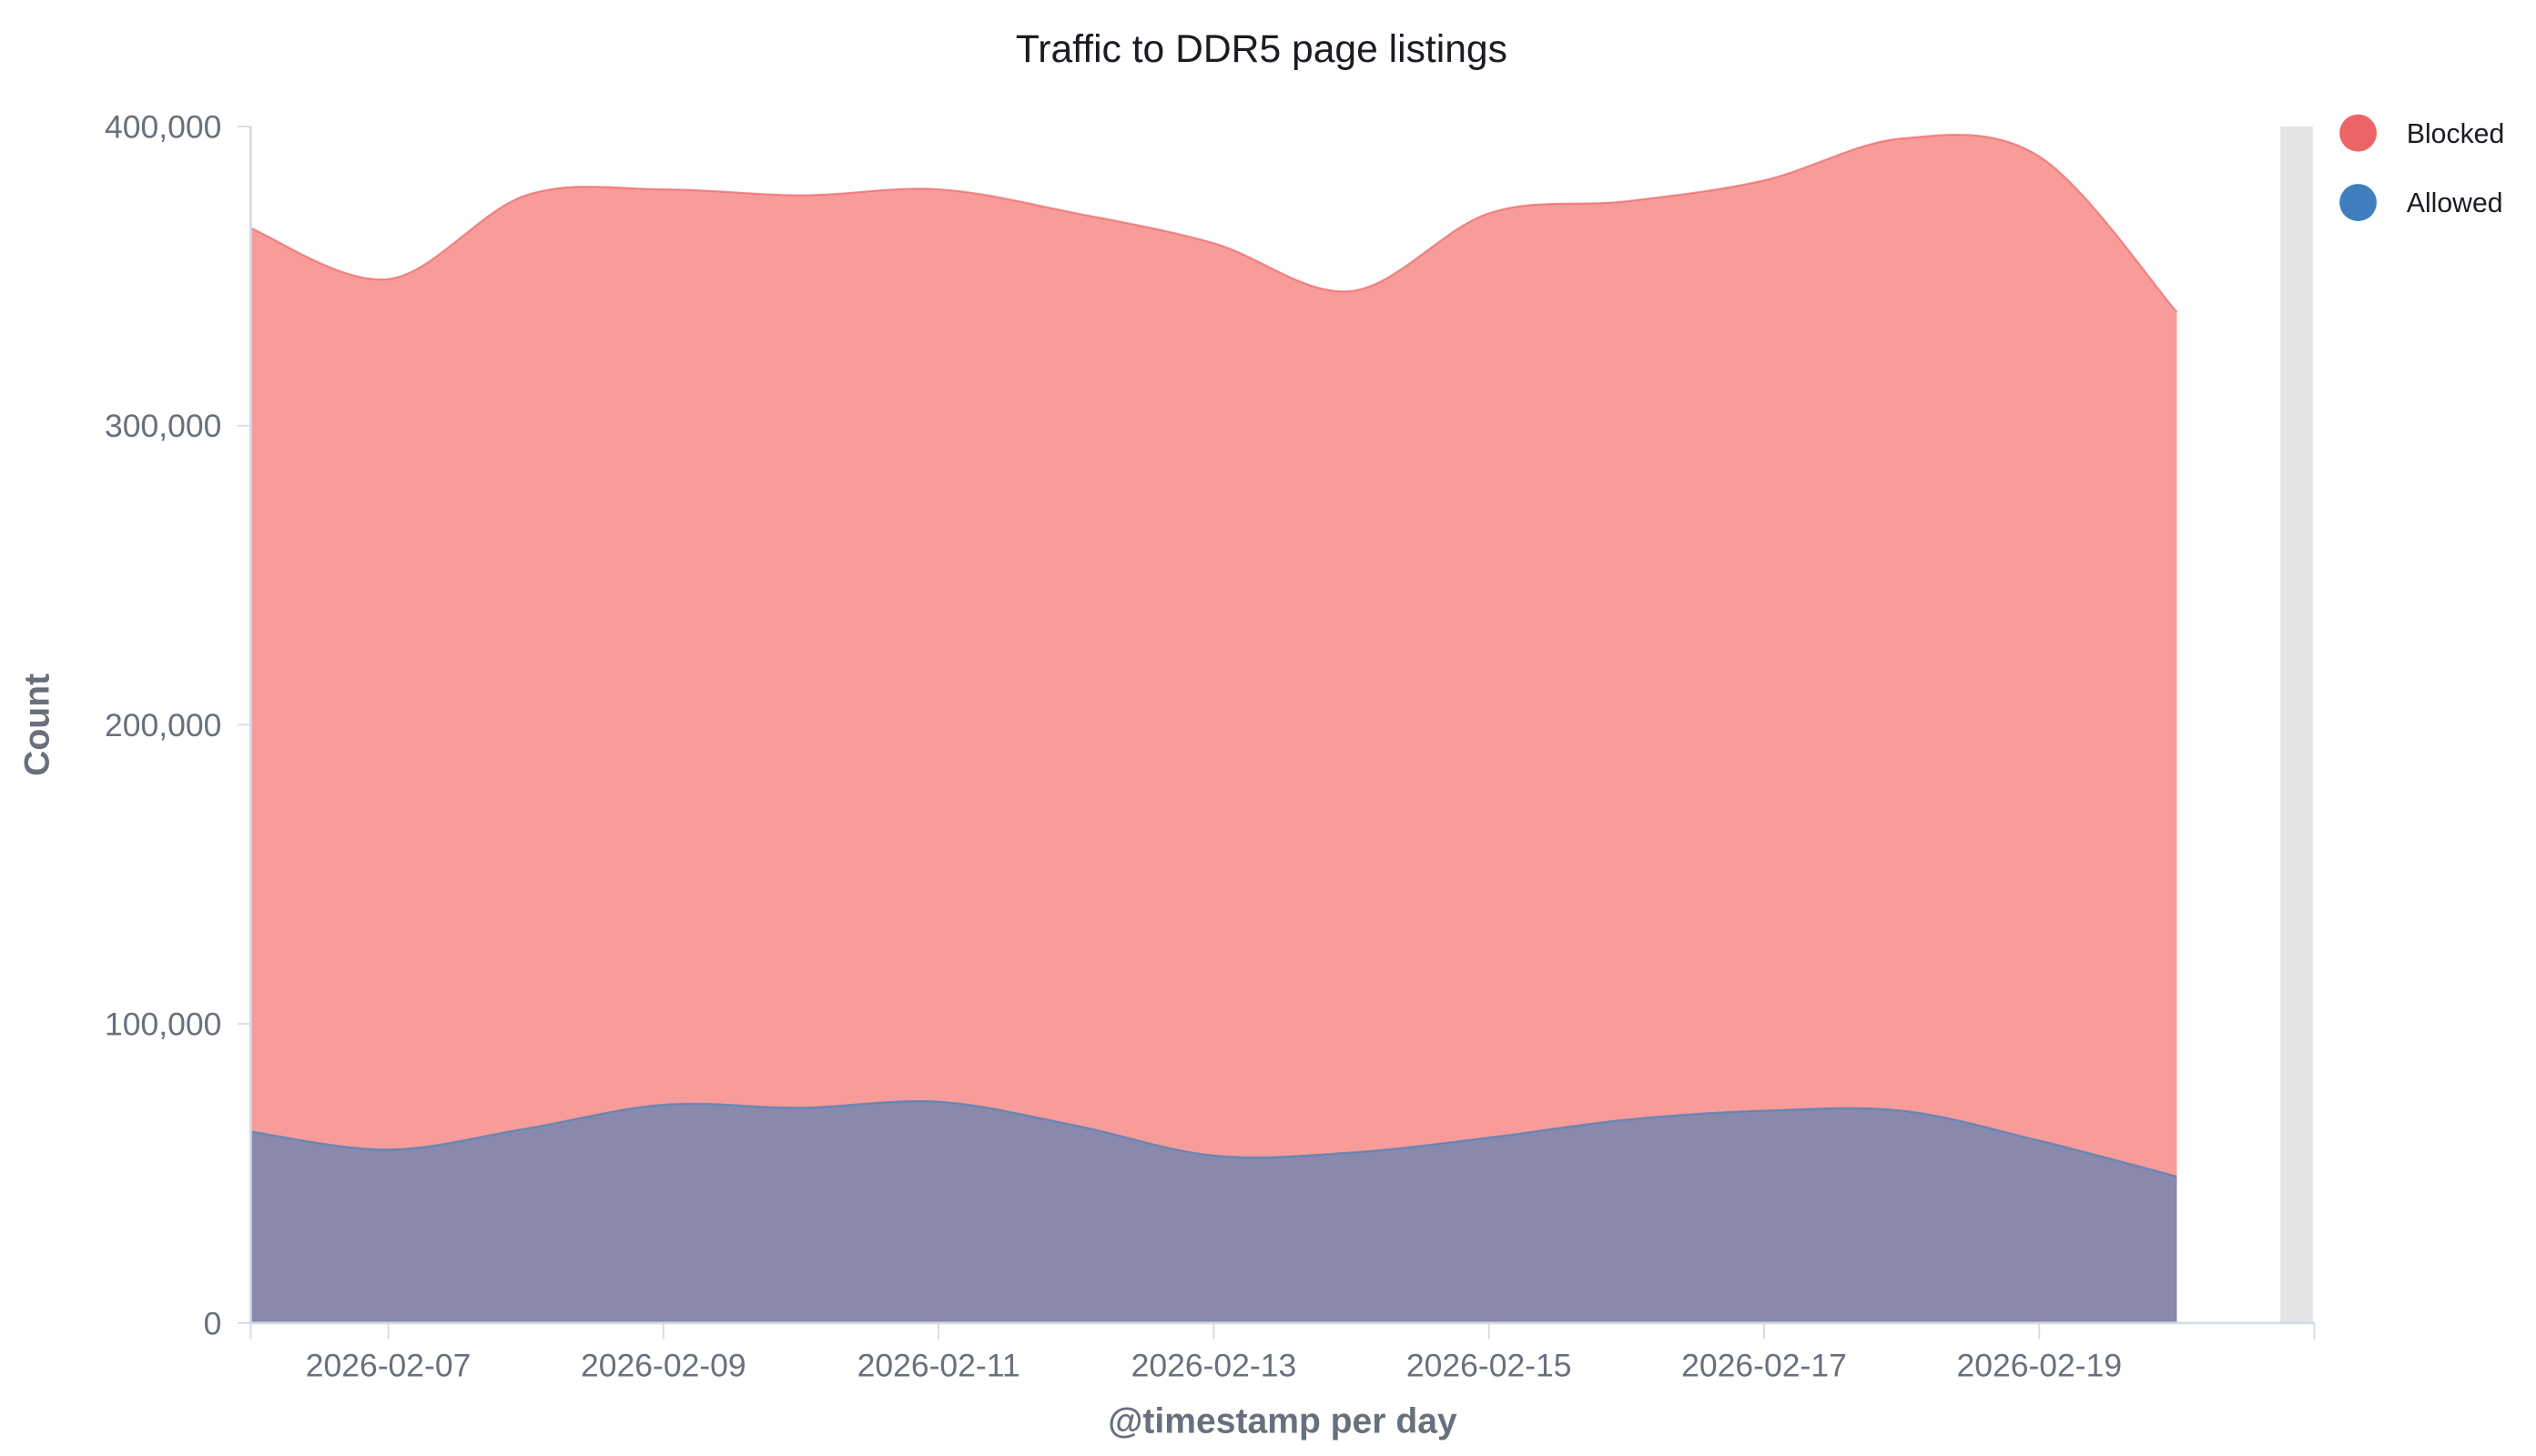 The width and height of the screenshot is (2536, 1456). Describe the element at coordinates (1213, 1139) in the screenshot. I see `allowed-line` at that location.